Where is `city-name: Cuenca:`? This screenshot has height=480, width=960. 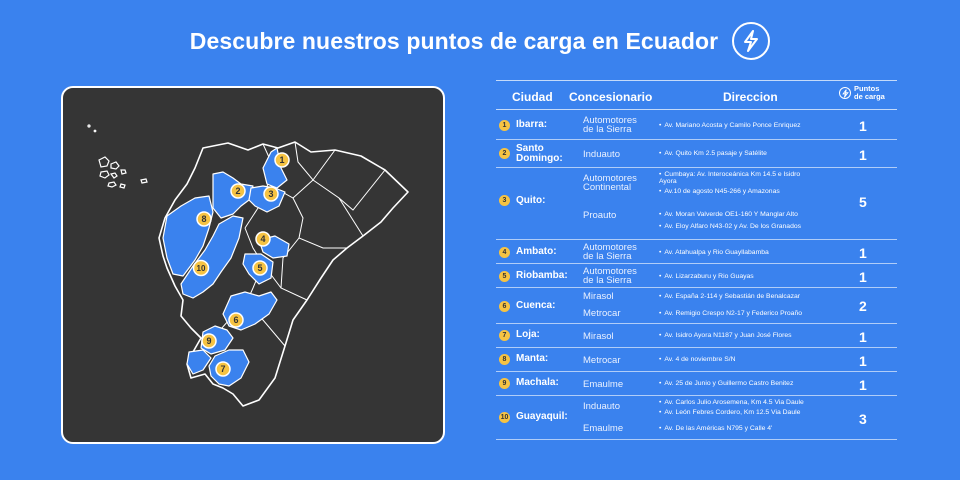 city-name: Cuenca: is located at coordinates (536, 305).